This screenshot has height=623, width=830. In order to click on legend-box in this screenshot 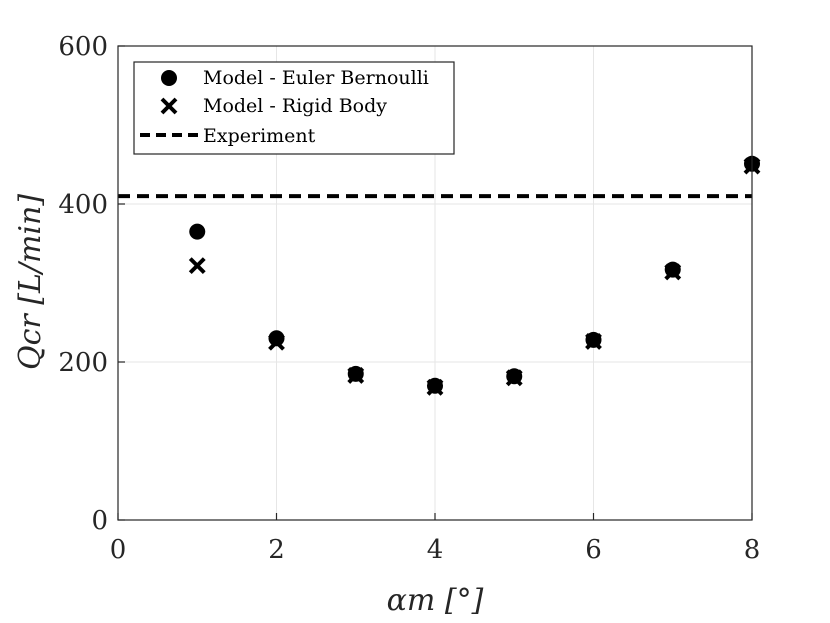, I will do `click(294, 108)`.